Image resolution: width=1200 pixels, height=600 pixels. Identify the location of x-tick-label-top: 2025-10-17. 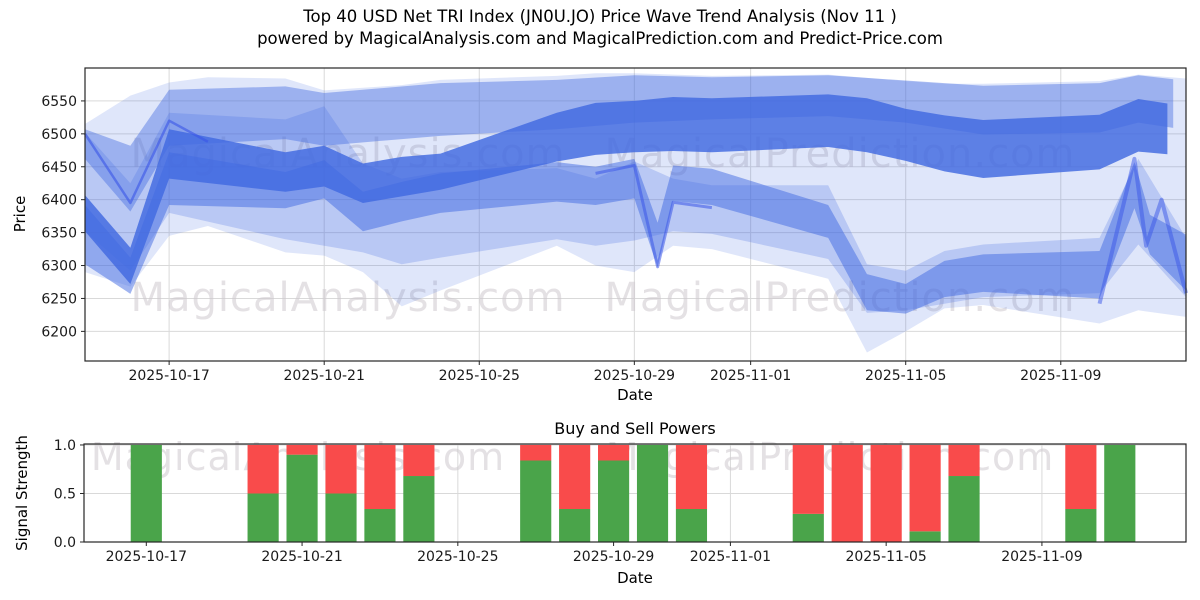
(168, 376).